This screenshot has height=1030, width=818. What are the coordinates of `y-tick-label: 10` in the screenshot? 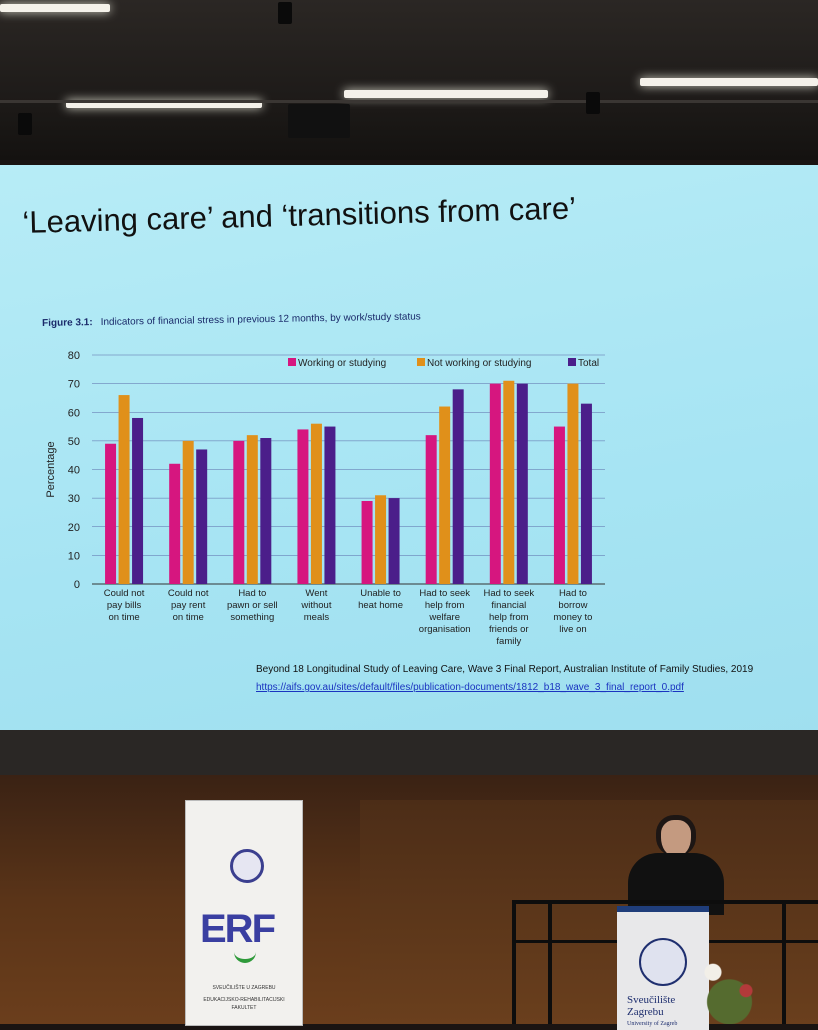 It's located at (74, 556).